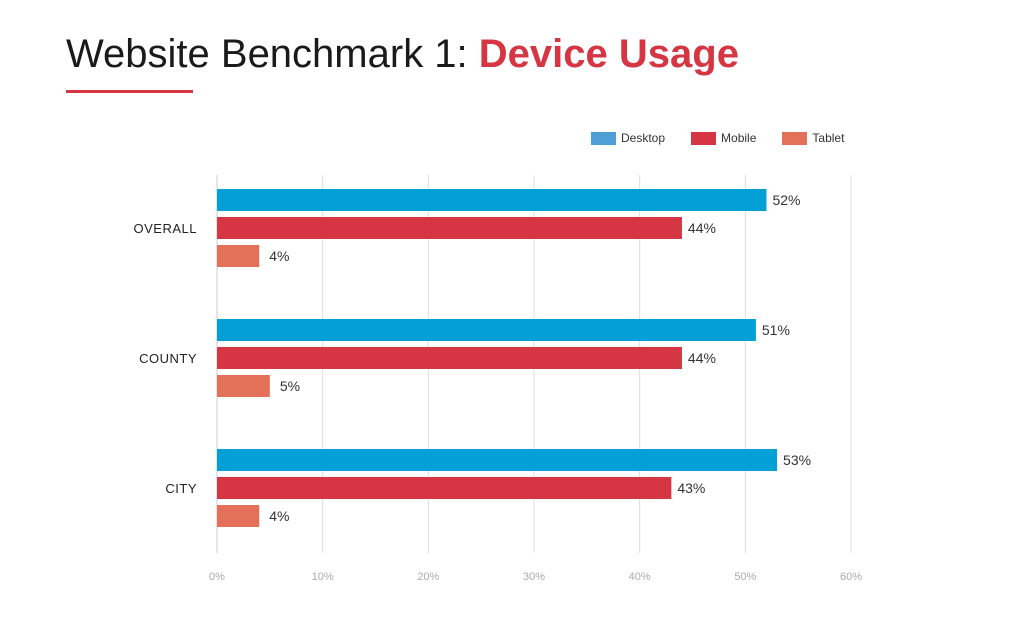 The width and height of the screenshot is (1024, 633). I want to click on x-tick-label: 40%, so click(640, 577).